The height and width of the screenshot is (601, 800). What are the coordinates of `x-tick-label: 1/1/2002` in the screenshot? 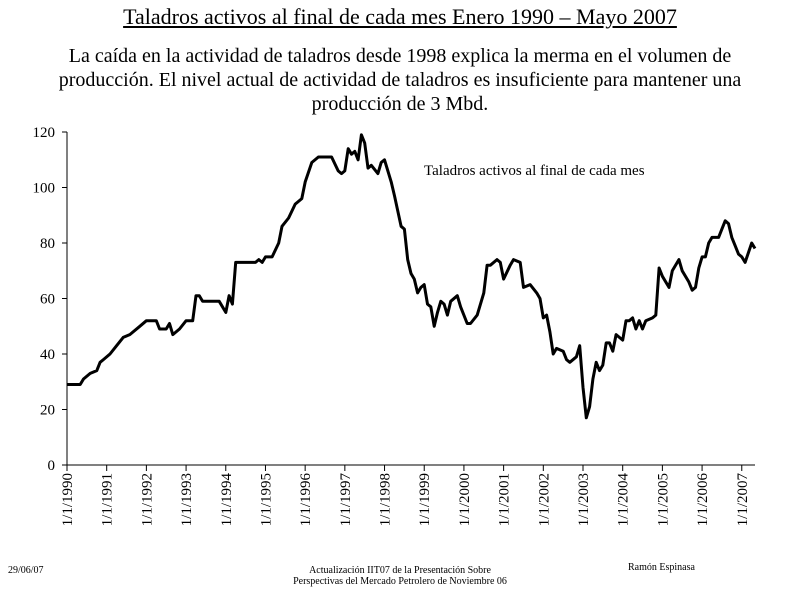 It's located at (544, 499).